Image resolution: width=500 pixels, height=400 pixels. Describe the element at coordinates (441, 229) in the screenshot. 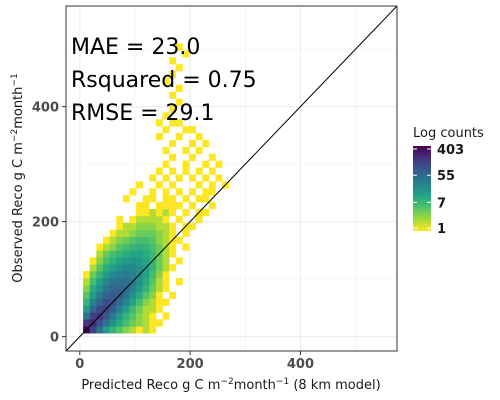

I see `legend-label: 1` at that location.